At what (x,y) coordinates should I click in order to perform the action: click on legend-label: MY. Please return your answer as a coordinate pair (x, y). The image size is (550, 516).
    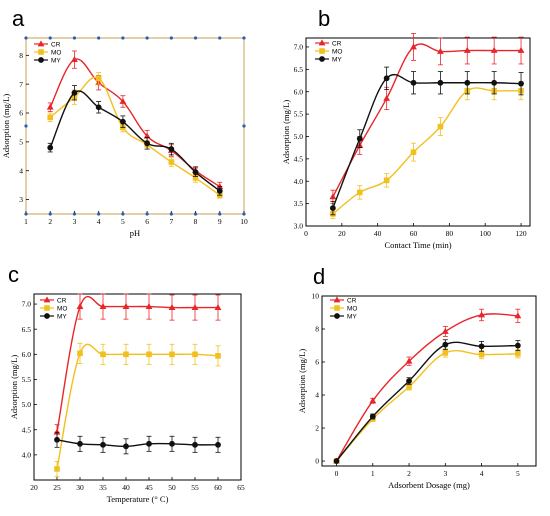
    Looking at the image, I should click on (337, 59).